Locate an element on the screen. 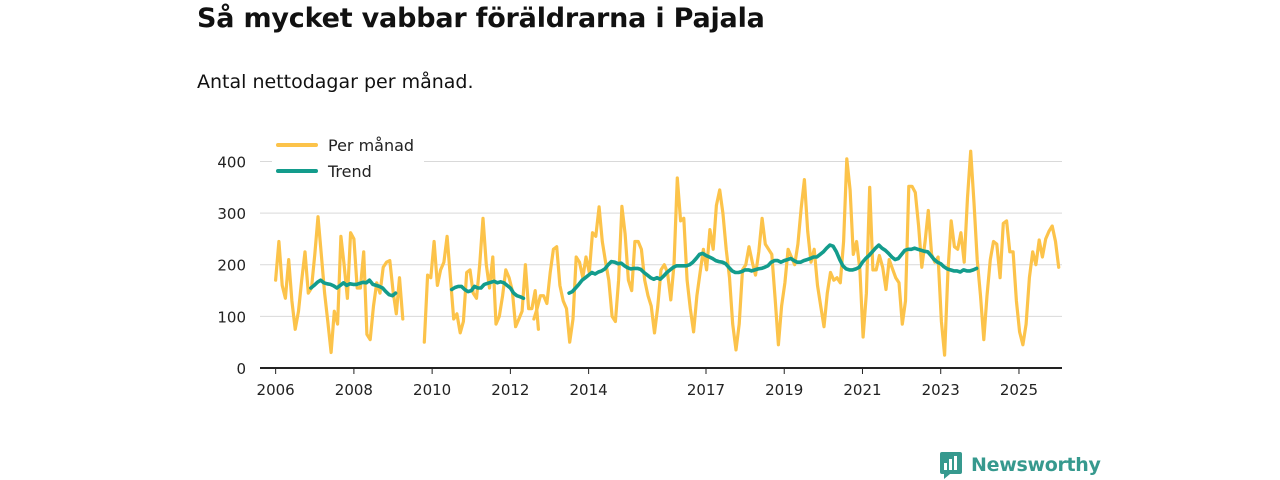  y-tick-label: 0 is located at coordinates (241, 369).